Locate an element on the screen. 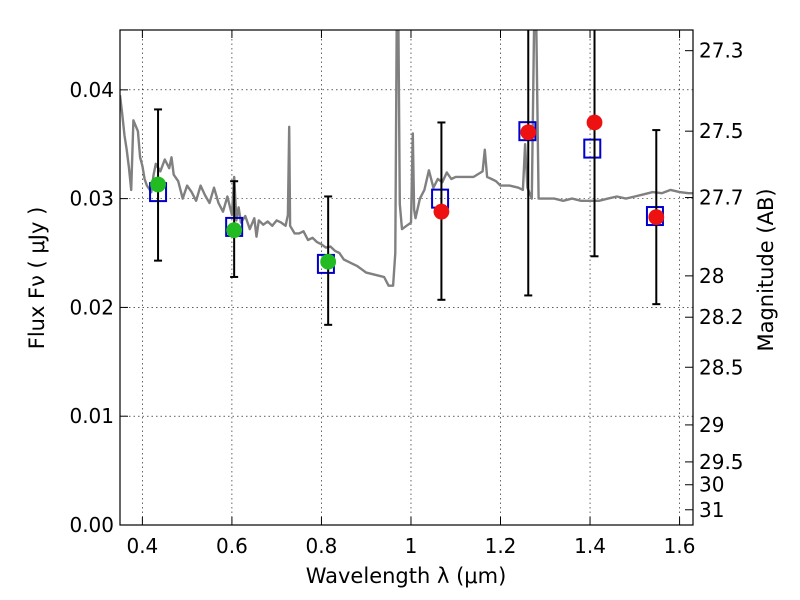  right-tick-label: 30 is located at coordinates (711, 485).